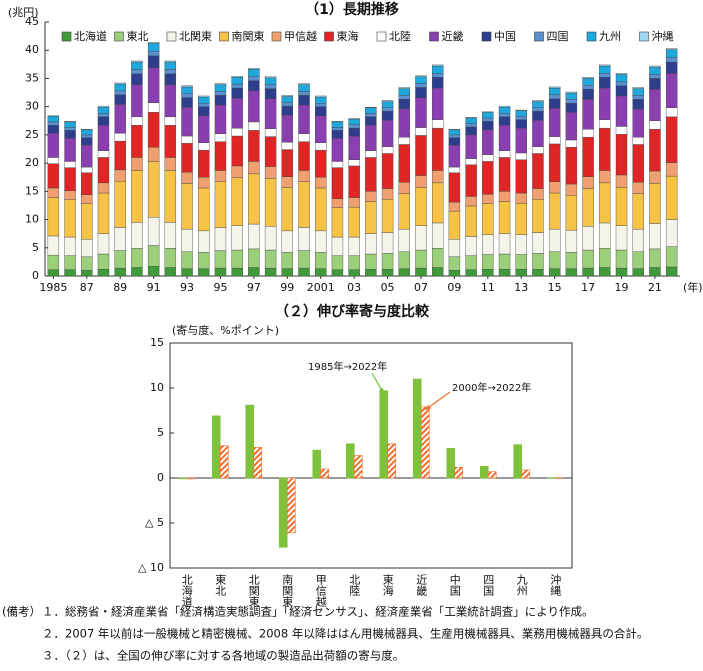 The height and width of the screenshot is (671, 703). What do you see at coordinates (555, 585) in the screenshot?
I see `x-tick-label: 沖縄` at bounding box center [555, 585].